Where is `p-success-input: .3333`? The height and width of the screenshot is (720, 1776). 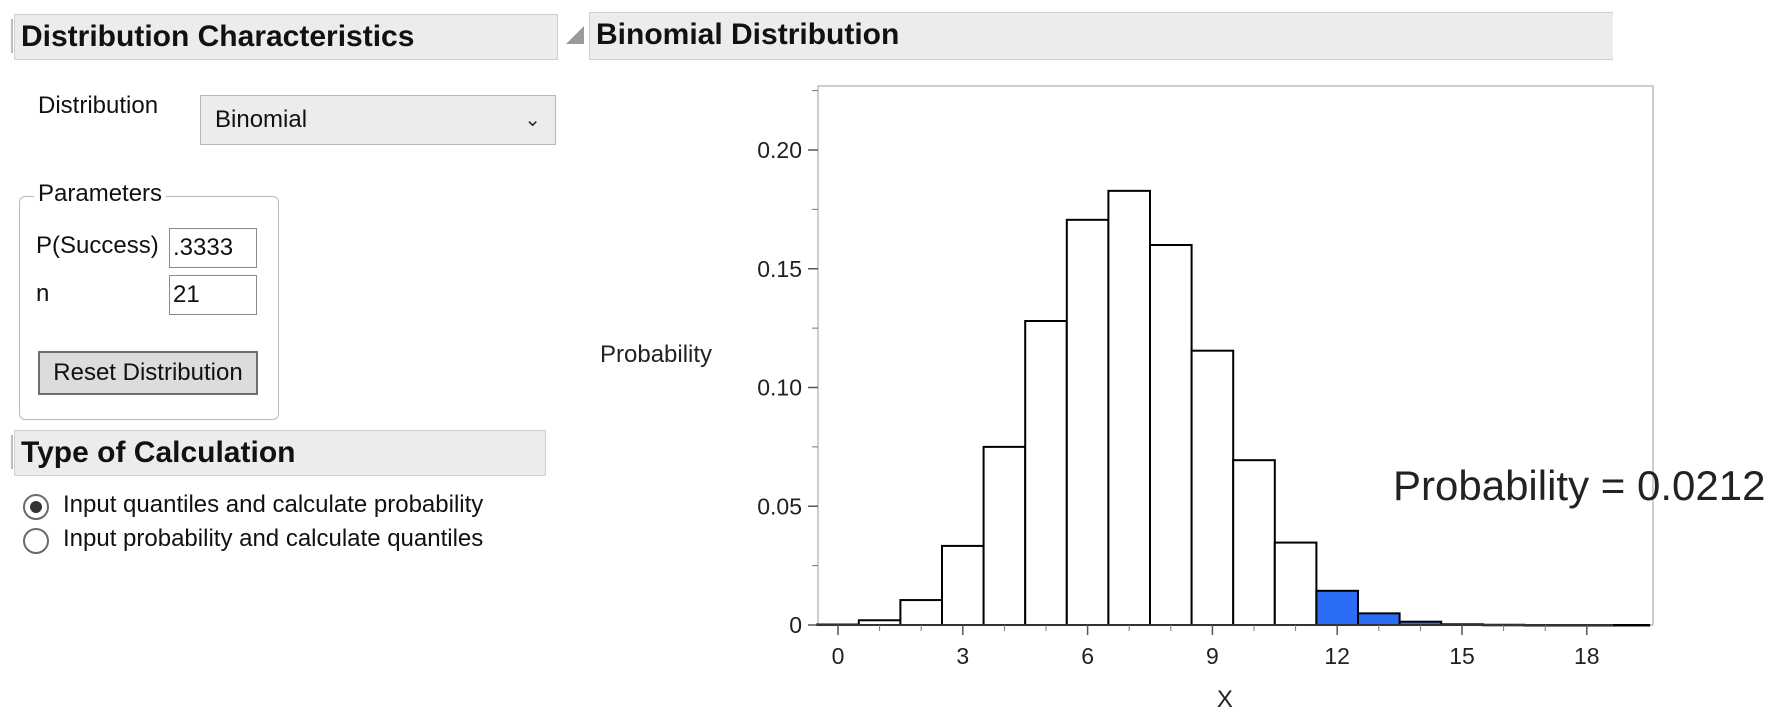
p-success-input: .3333 is located at coordinates (213, 248).